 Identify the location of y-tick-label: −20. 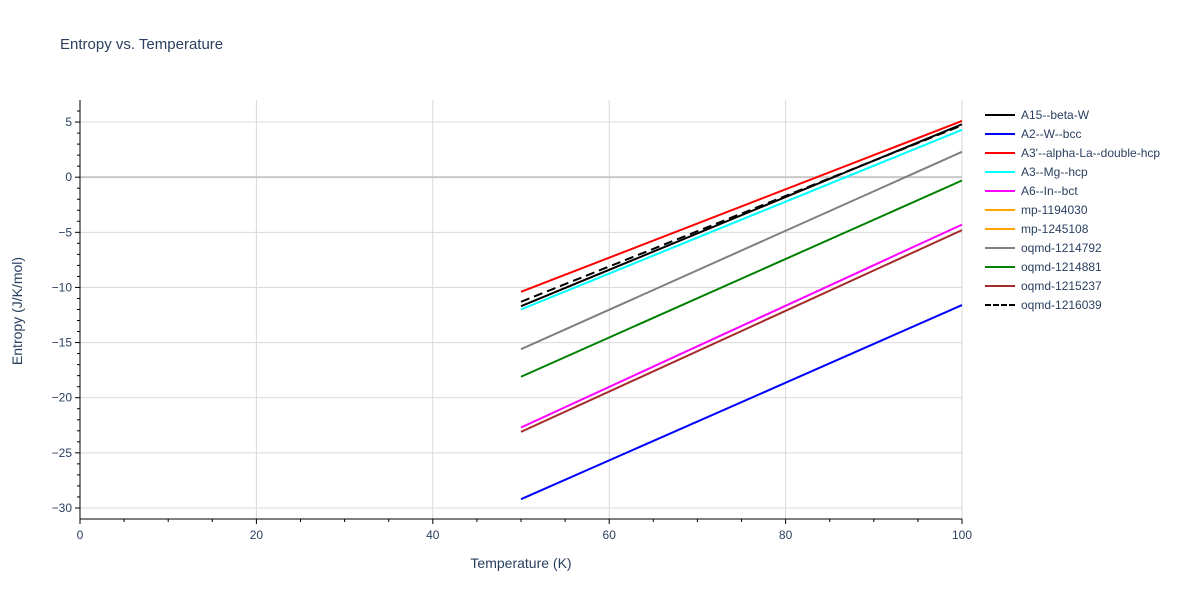
(62, 398).